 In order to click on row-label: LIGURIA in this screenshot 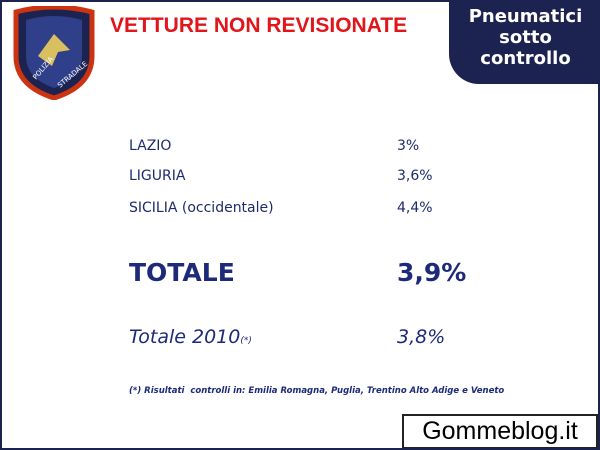, I will do `click(157, 176)`.